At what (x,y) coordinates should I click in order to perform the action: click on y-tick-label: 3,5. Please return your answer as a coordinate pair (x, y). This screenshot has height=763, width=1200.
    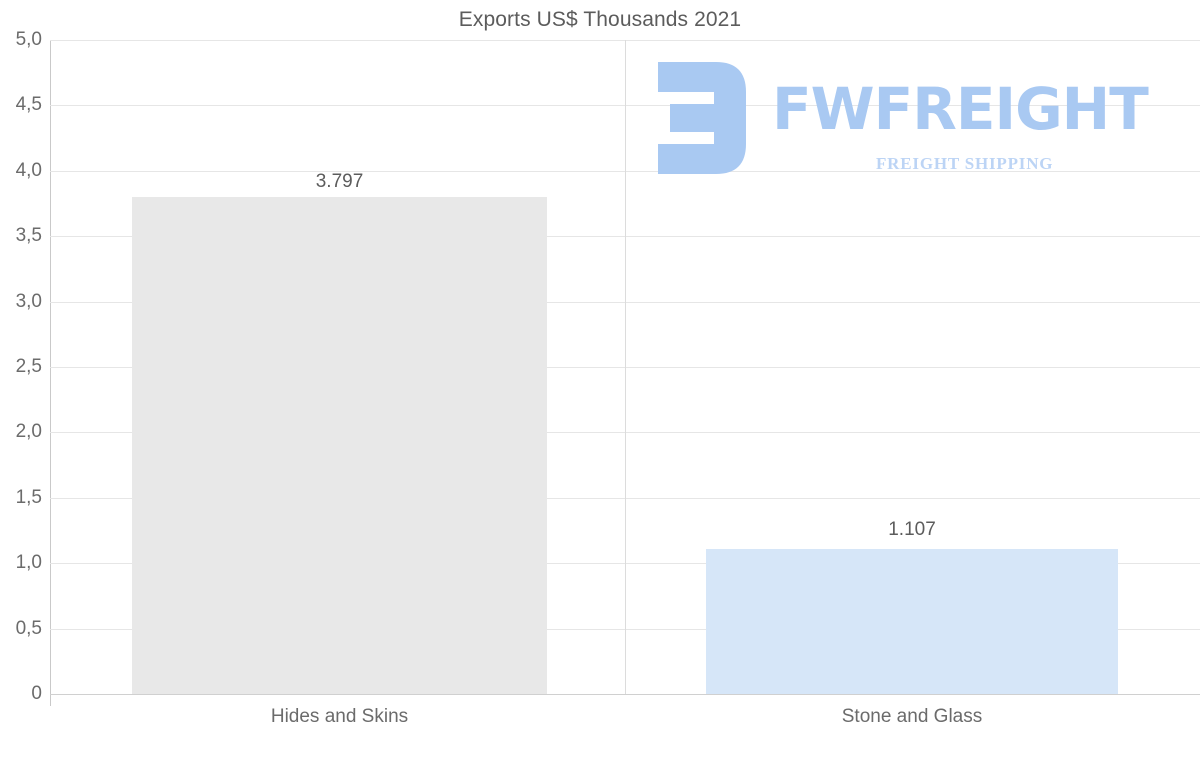
    Looking at the image, I should click on (28, 236).